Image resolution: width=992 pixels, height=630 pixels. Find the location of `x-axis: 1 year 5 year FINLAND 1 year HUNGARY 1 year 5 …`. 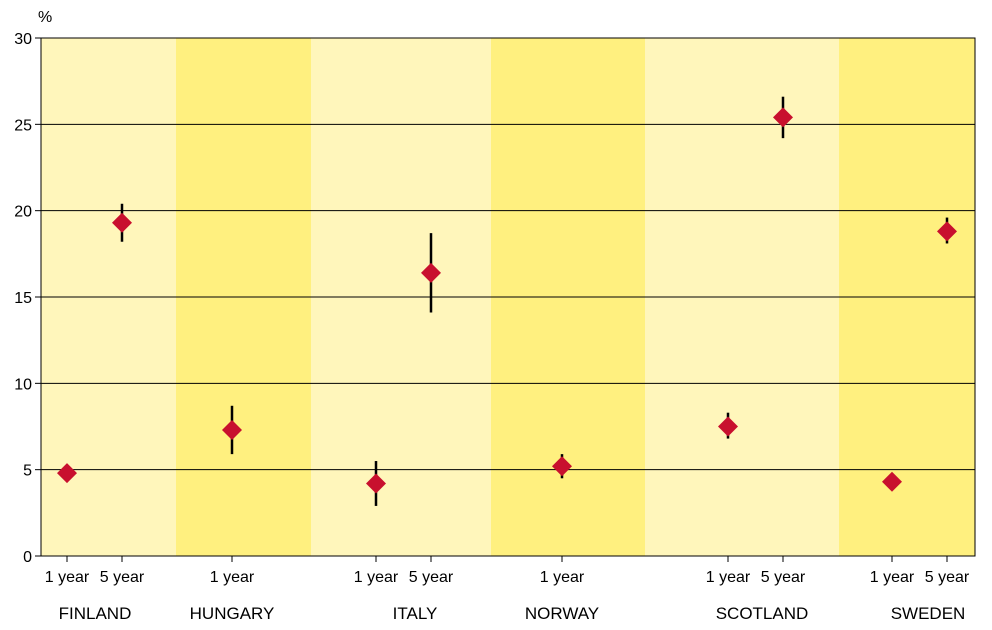

x-axis: 1 year 5 year FINLAND 1 year HUNGARY 1 year 5 … is located at coordinates (507, 589).